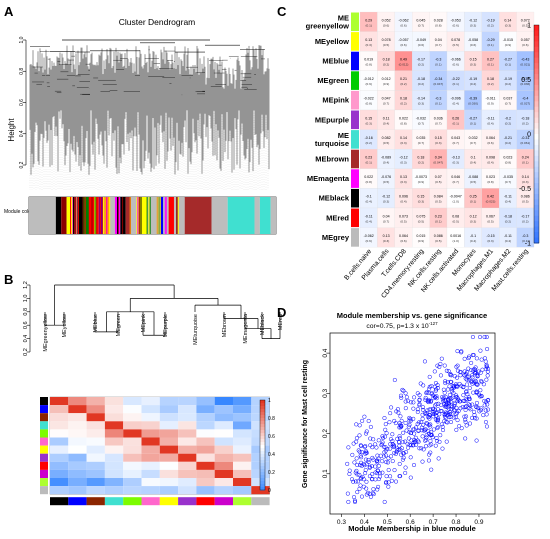  I want to click on correlation-value: 0.26, so click(455, 118).